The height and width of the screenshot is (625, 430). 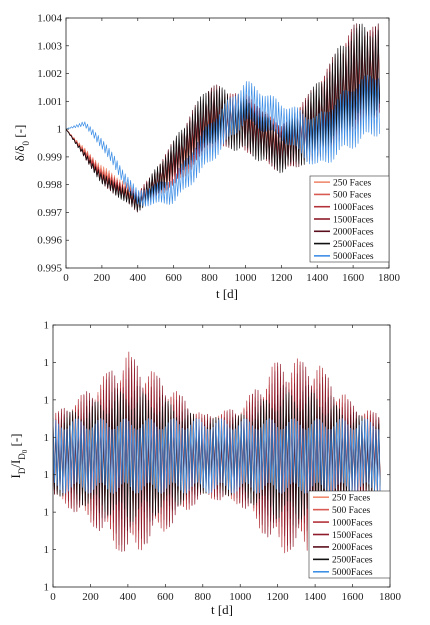 I want to click on chart-top-legend-label: 500 Faces, so click(x=352, y=196).